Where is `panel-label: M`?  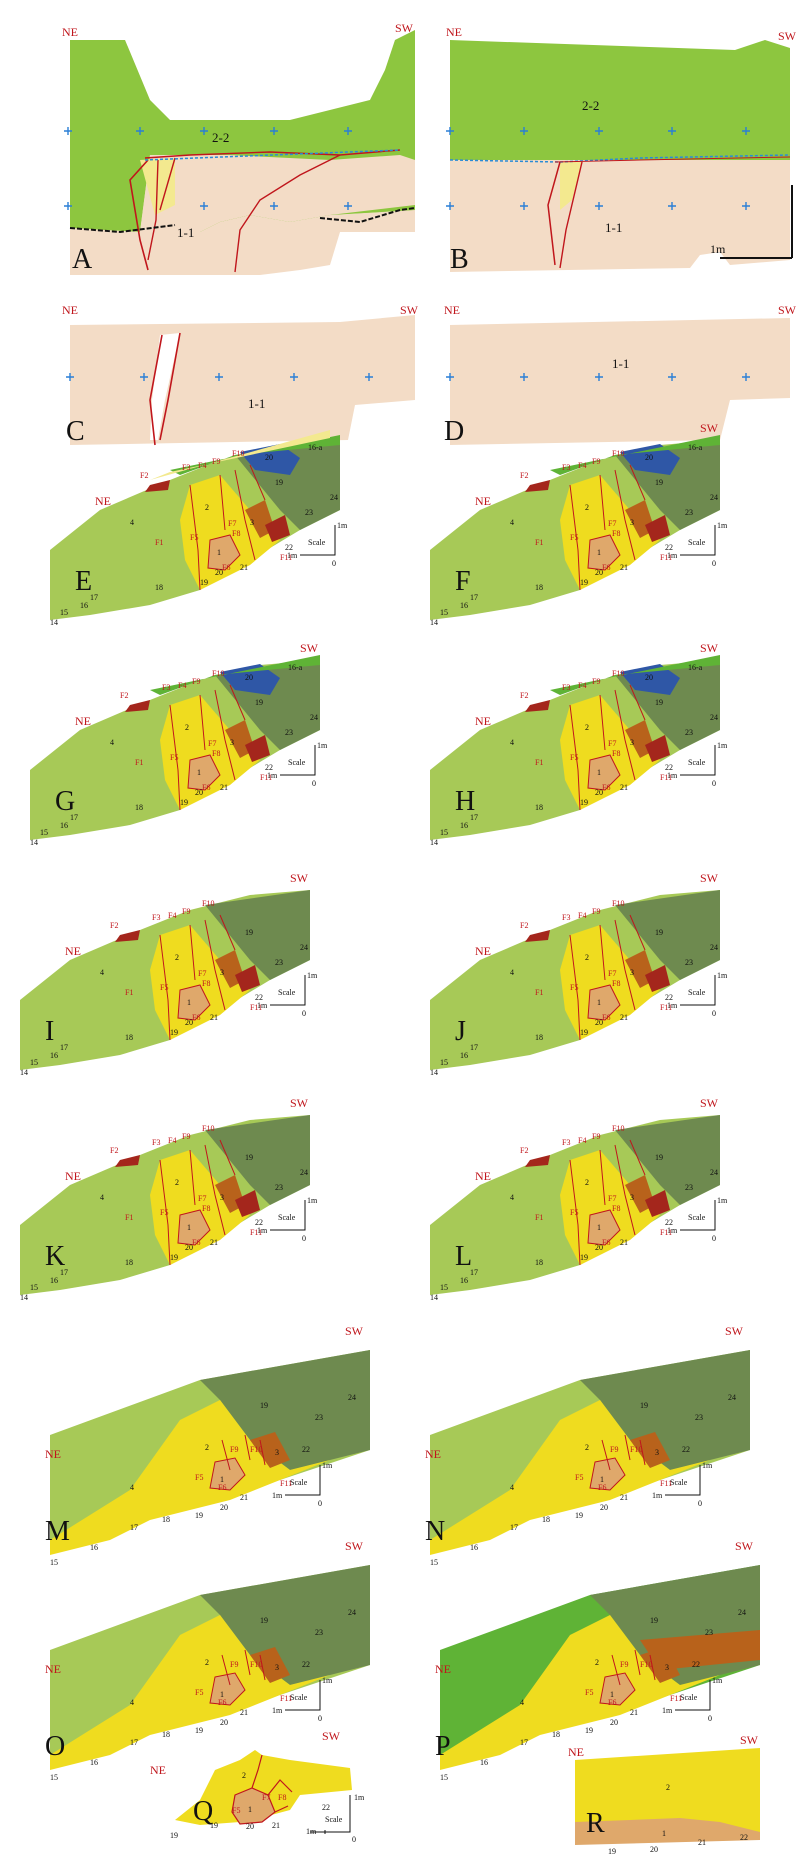 panel-label: M is located at coordinates (57, 1531).